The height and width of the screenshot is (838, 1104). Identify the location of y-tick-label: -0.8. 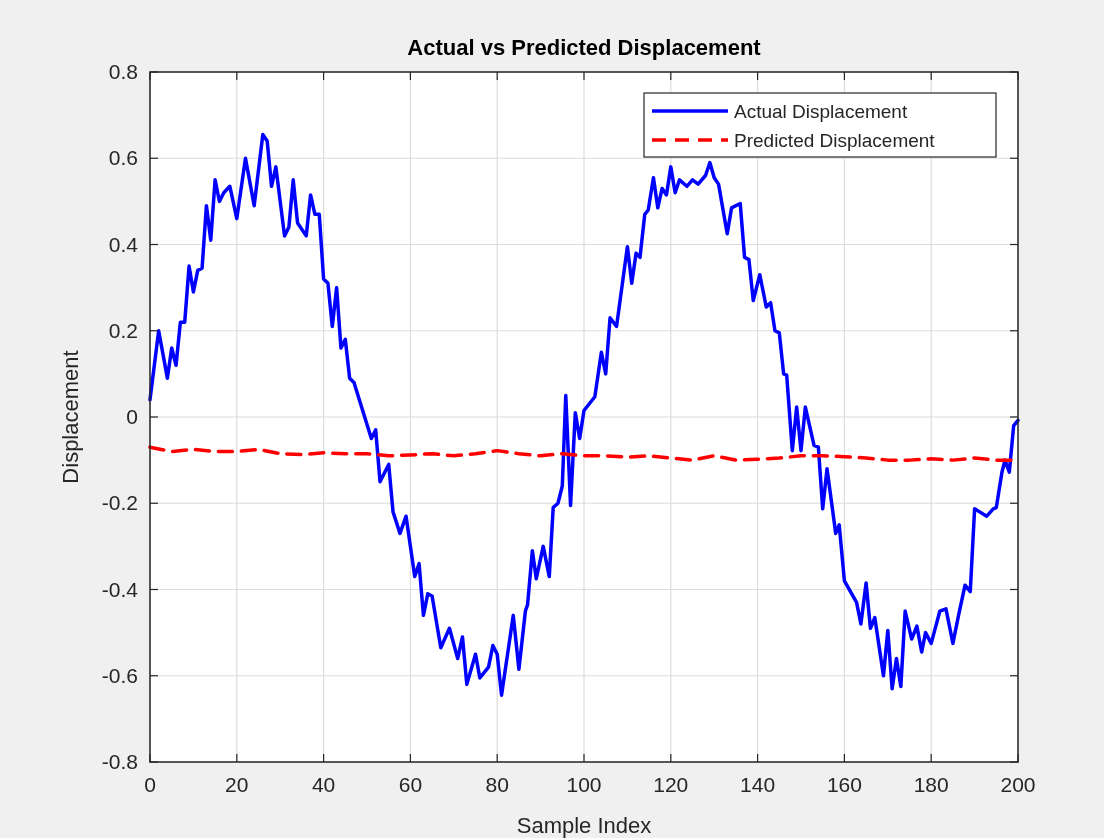
(119, 761).